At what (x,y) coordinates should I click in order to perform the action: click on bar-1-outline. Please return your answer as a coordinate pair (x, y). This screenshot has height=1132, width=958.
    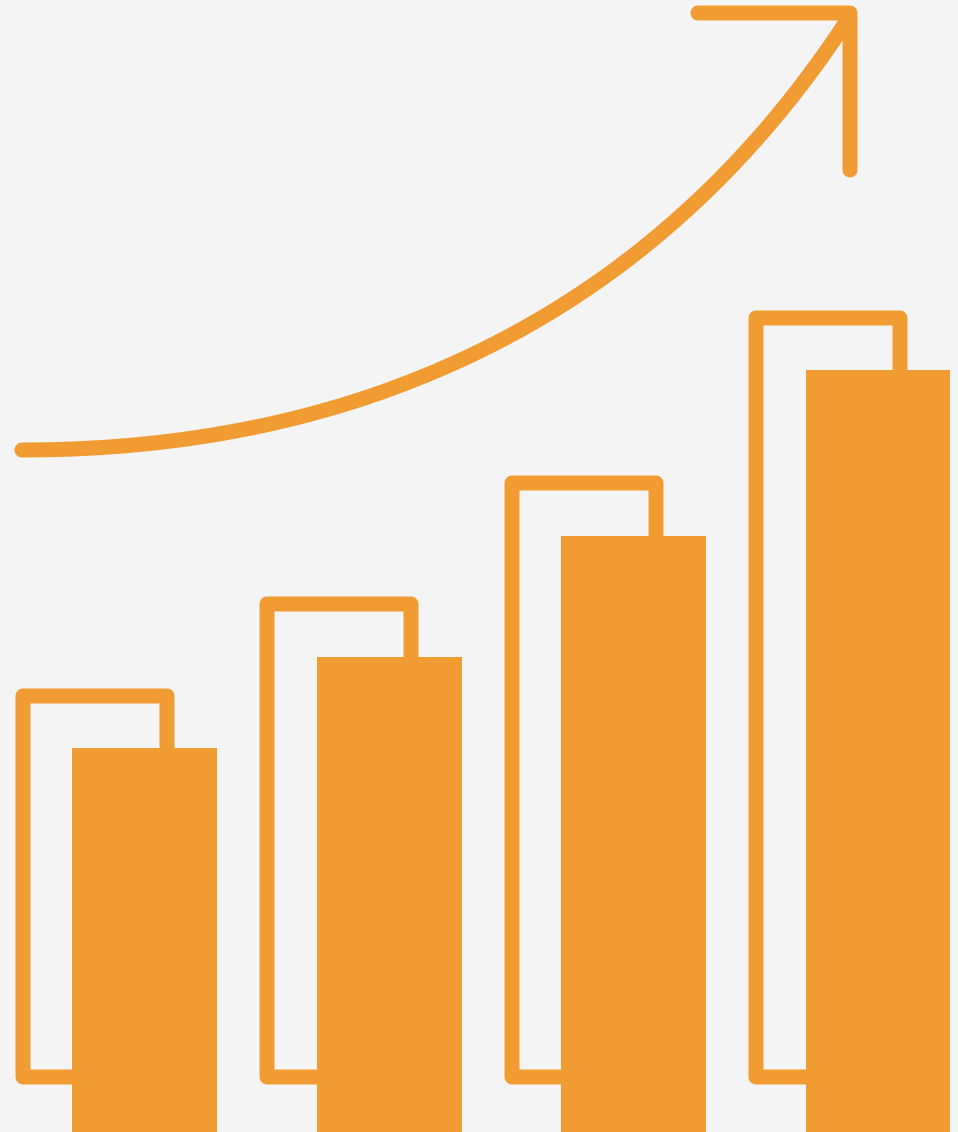
    Looking at the image, I should click on (95, 886).